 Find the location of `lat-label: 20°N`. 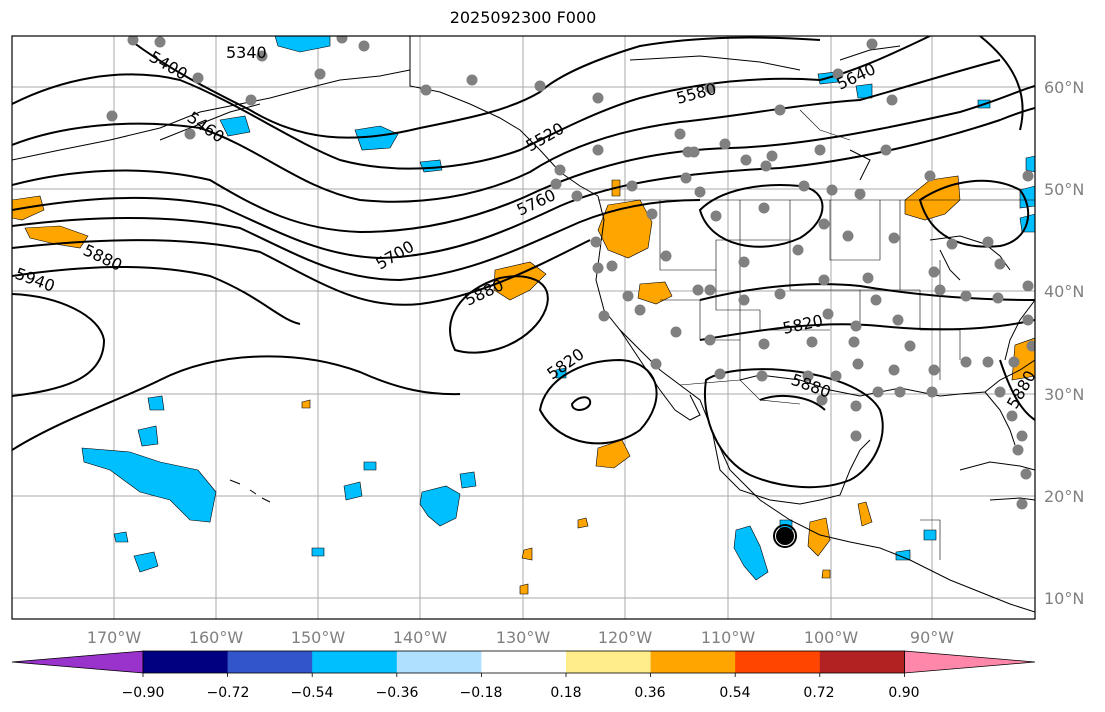

lat-label: 20°N is located at coordinates (1064, 496).